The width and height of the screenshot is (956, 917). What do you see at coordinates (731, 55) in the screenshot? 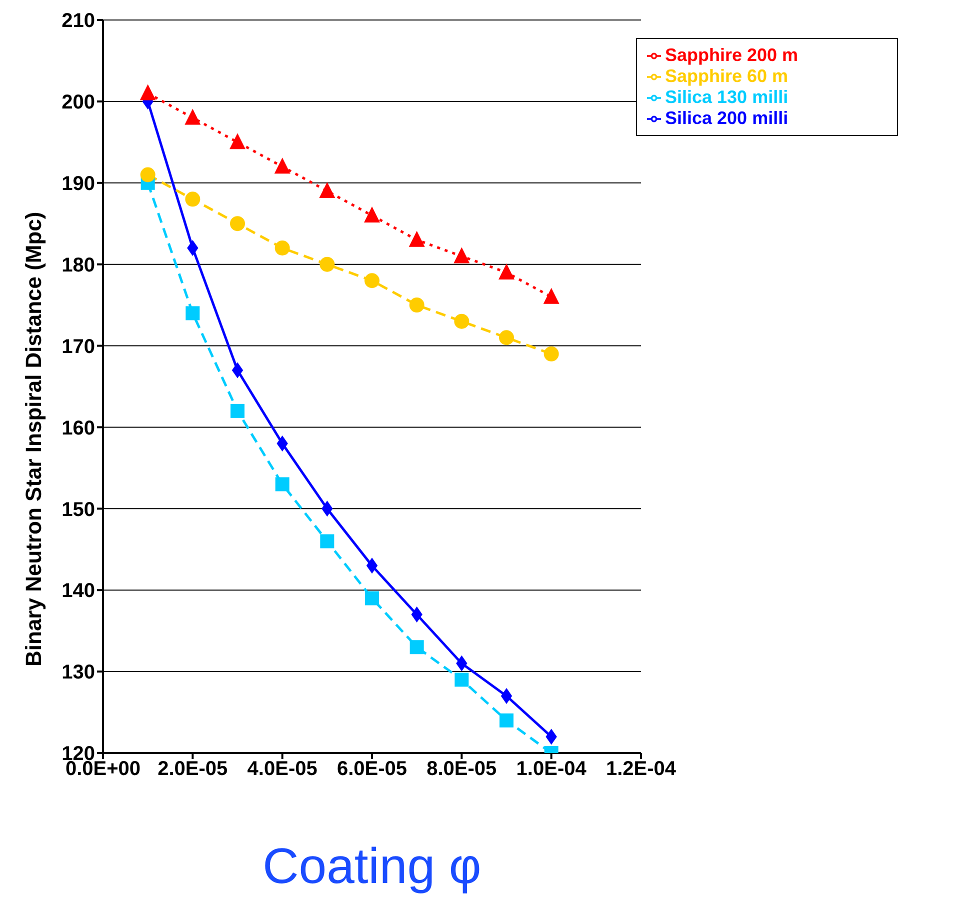
I see `legend-label: Sapphire 200 m` at bounding box center [731, 55].